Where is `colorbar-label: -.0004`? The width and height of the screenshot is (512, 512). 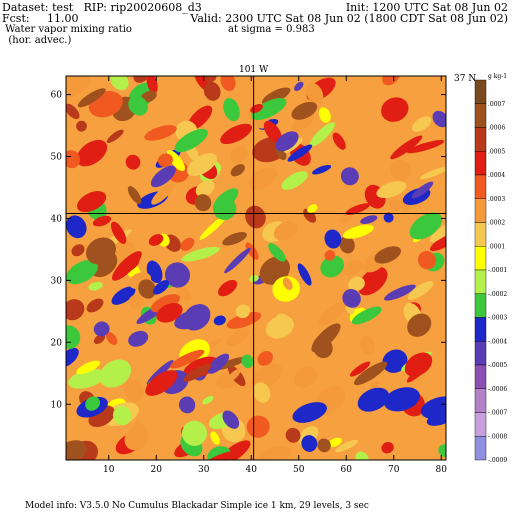 colorbar-label: -.0004 is located at coordinates (497, 341).